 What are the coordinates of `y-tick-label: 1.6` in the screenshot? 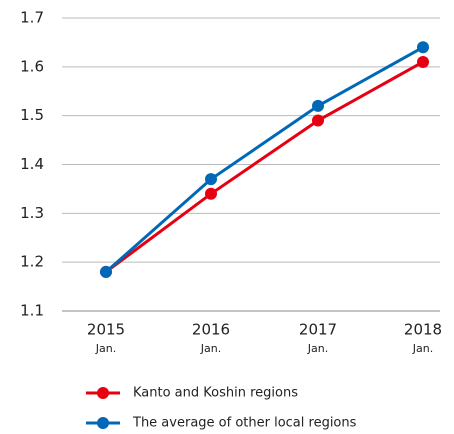 It's located at (32, 66).